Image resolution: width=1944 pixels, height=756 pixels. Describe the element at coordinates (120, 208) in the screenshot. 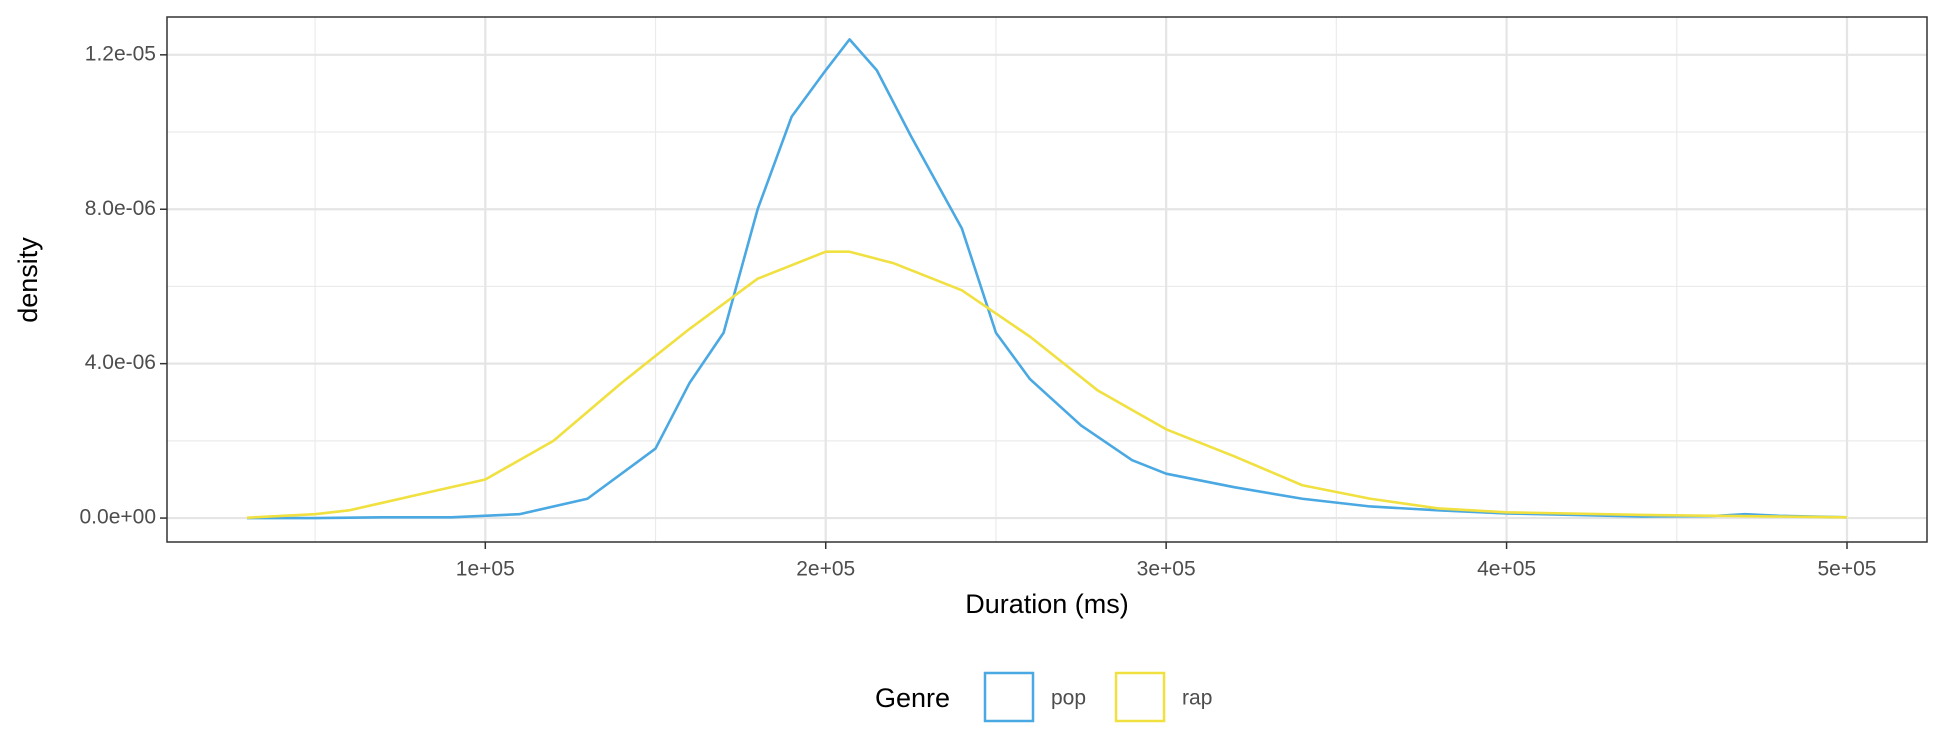

I see `y-tick-label: 8.0e-06` at that location.